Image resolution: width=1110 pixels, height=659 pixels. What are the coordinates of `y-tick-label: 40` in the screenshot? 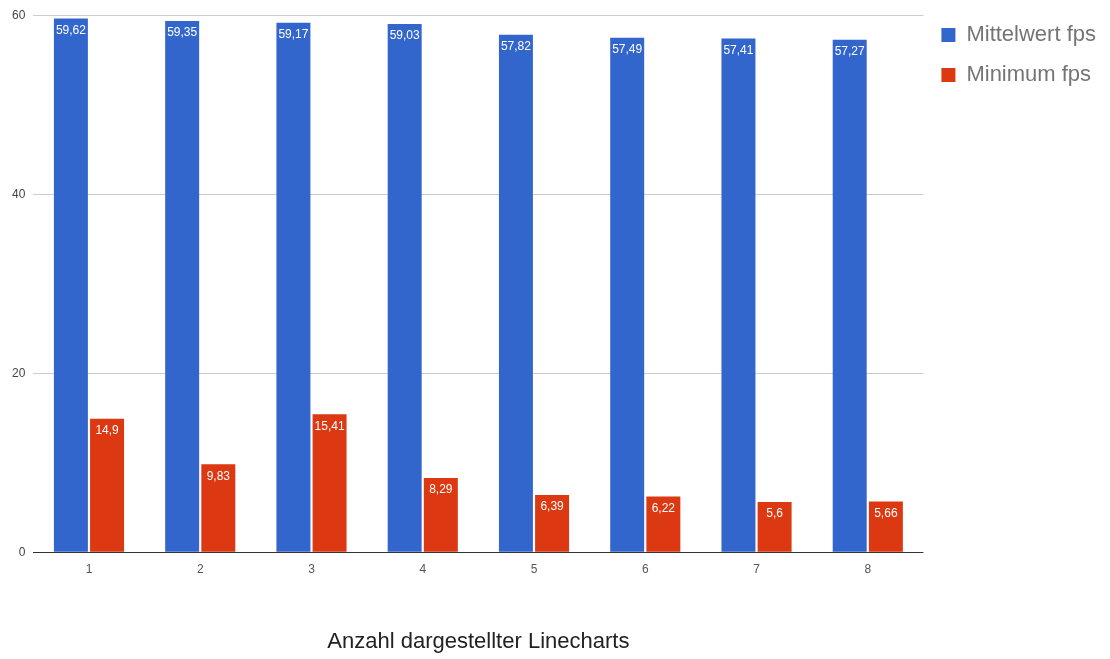 It's located at (18, 193).